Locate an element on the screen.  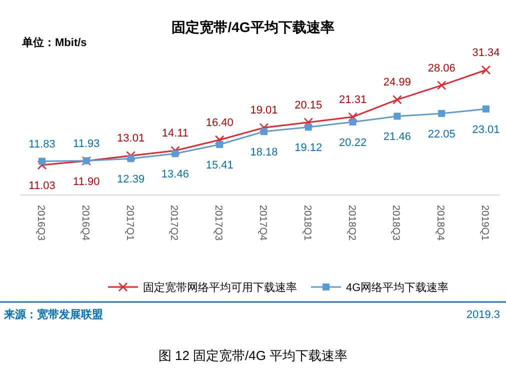
chart-title: 固定宽带/4G平均下载速率 is located at coordinates (253, 27).